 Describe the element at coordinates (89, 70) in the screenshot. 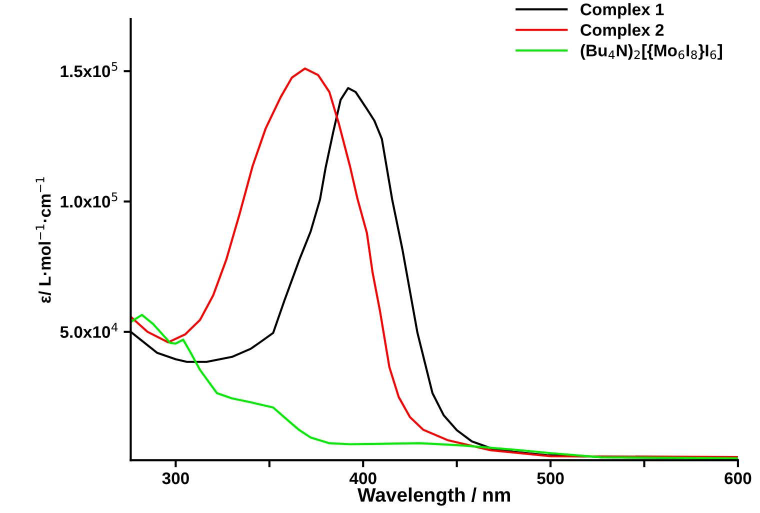

I see `y-tick-label: 1.5x10$^{5}$` at that location.